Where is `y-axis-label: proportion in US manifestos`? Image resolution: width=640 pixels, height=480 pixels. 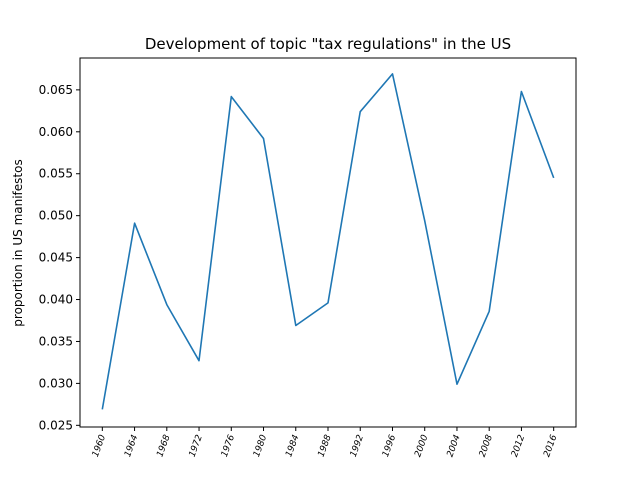
y-axis-label: proportion in US manifestos is located at coordinates (18, 242).